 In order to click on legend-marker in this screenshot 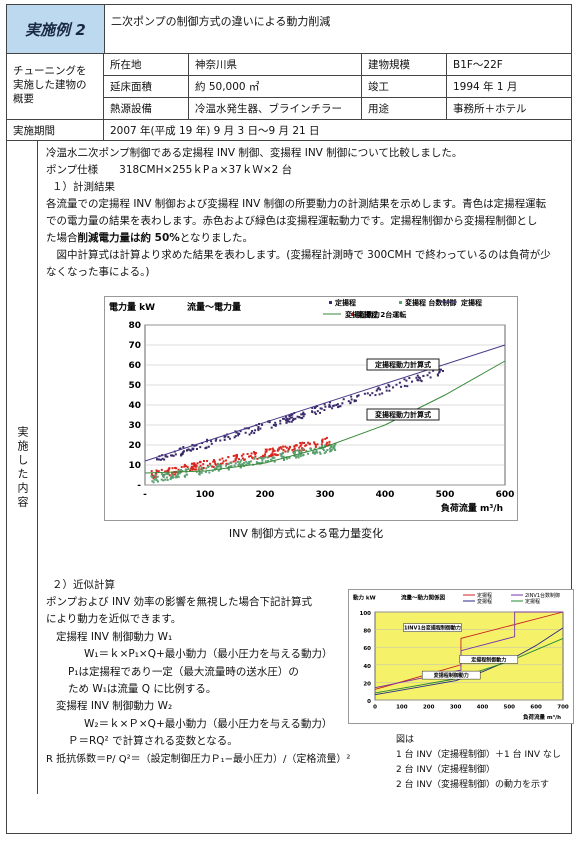, I will do `click(400, 302)`.